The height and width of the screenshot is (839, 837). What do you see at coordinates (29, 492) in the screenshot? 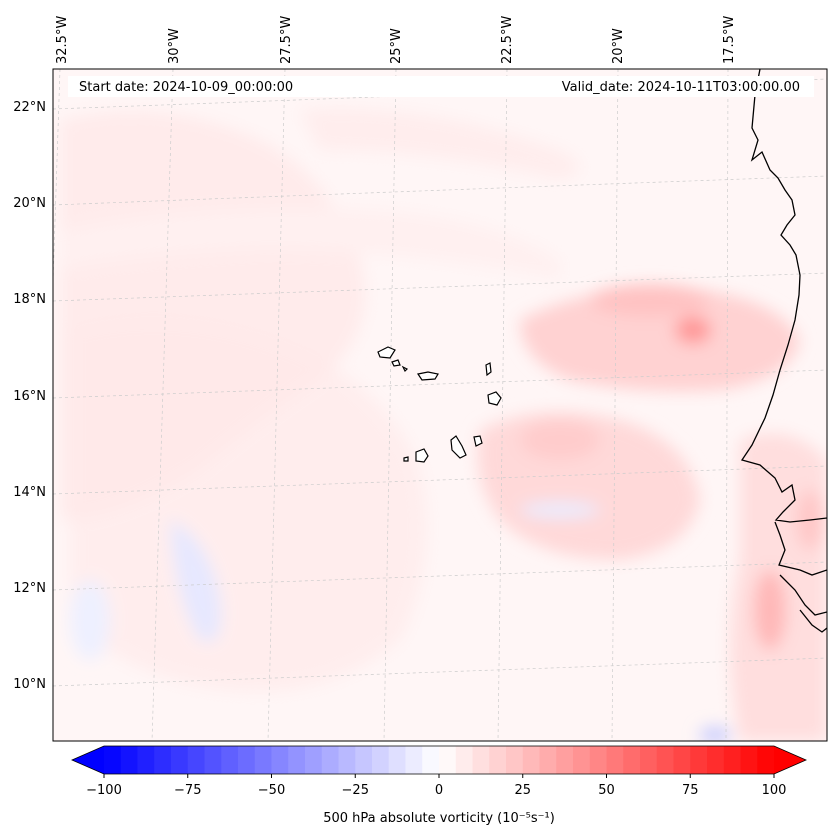
I see `lat-label: 14°N` at bounding box center [29, 492].